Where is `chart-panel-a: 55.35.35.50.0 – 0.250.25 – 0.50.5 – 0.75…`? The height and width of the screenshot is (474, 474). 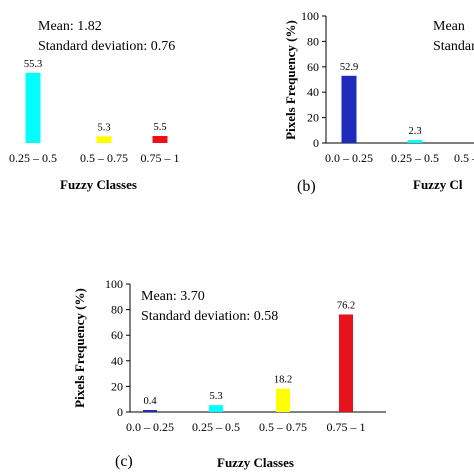
chart-panel-a: 55.35.35.50.0 – 0.250.25 – 0.50.5 – 0.75… is located at coordinates (94, 105).